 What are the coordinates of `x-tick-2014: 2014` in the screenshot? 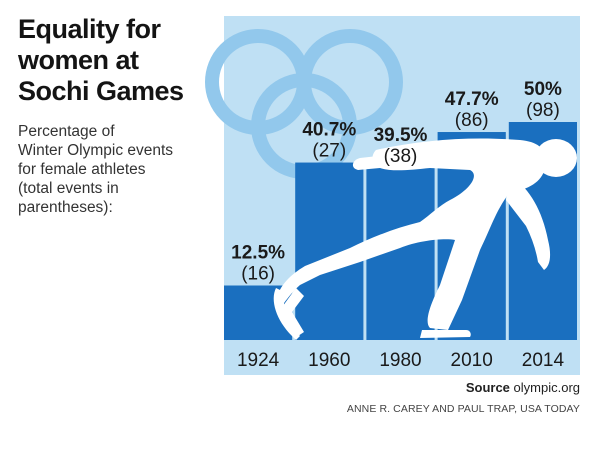 It's located at (543, 360).